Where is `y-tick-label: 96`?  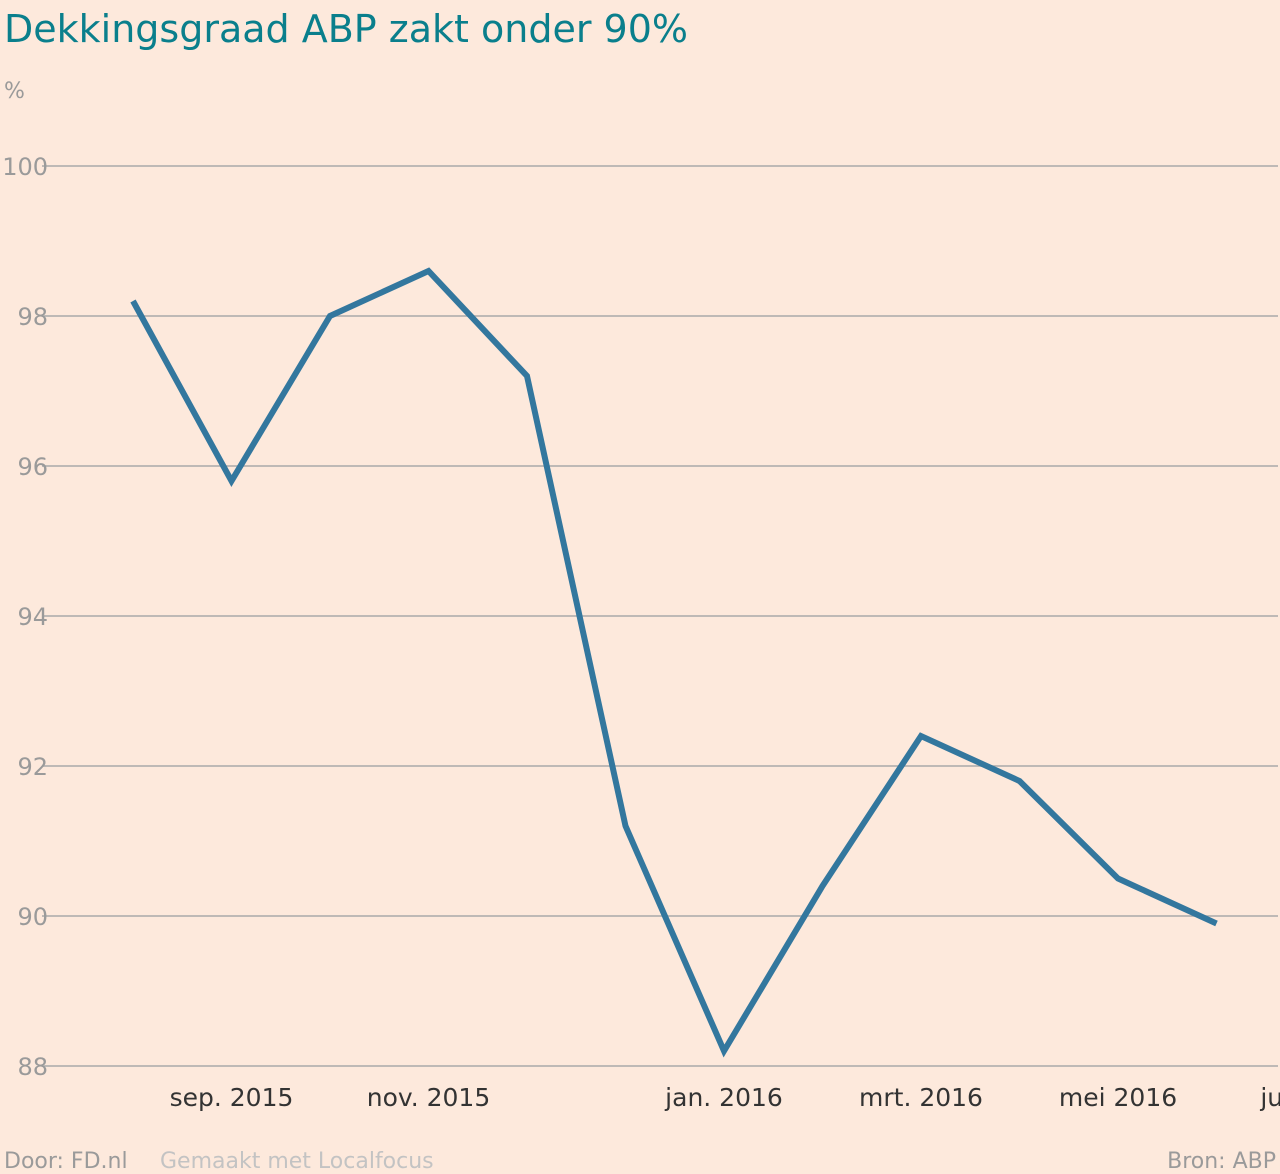
y-tick-label: 96 is located at coordinates (32, 467).